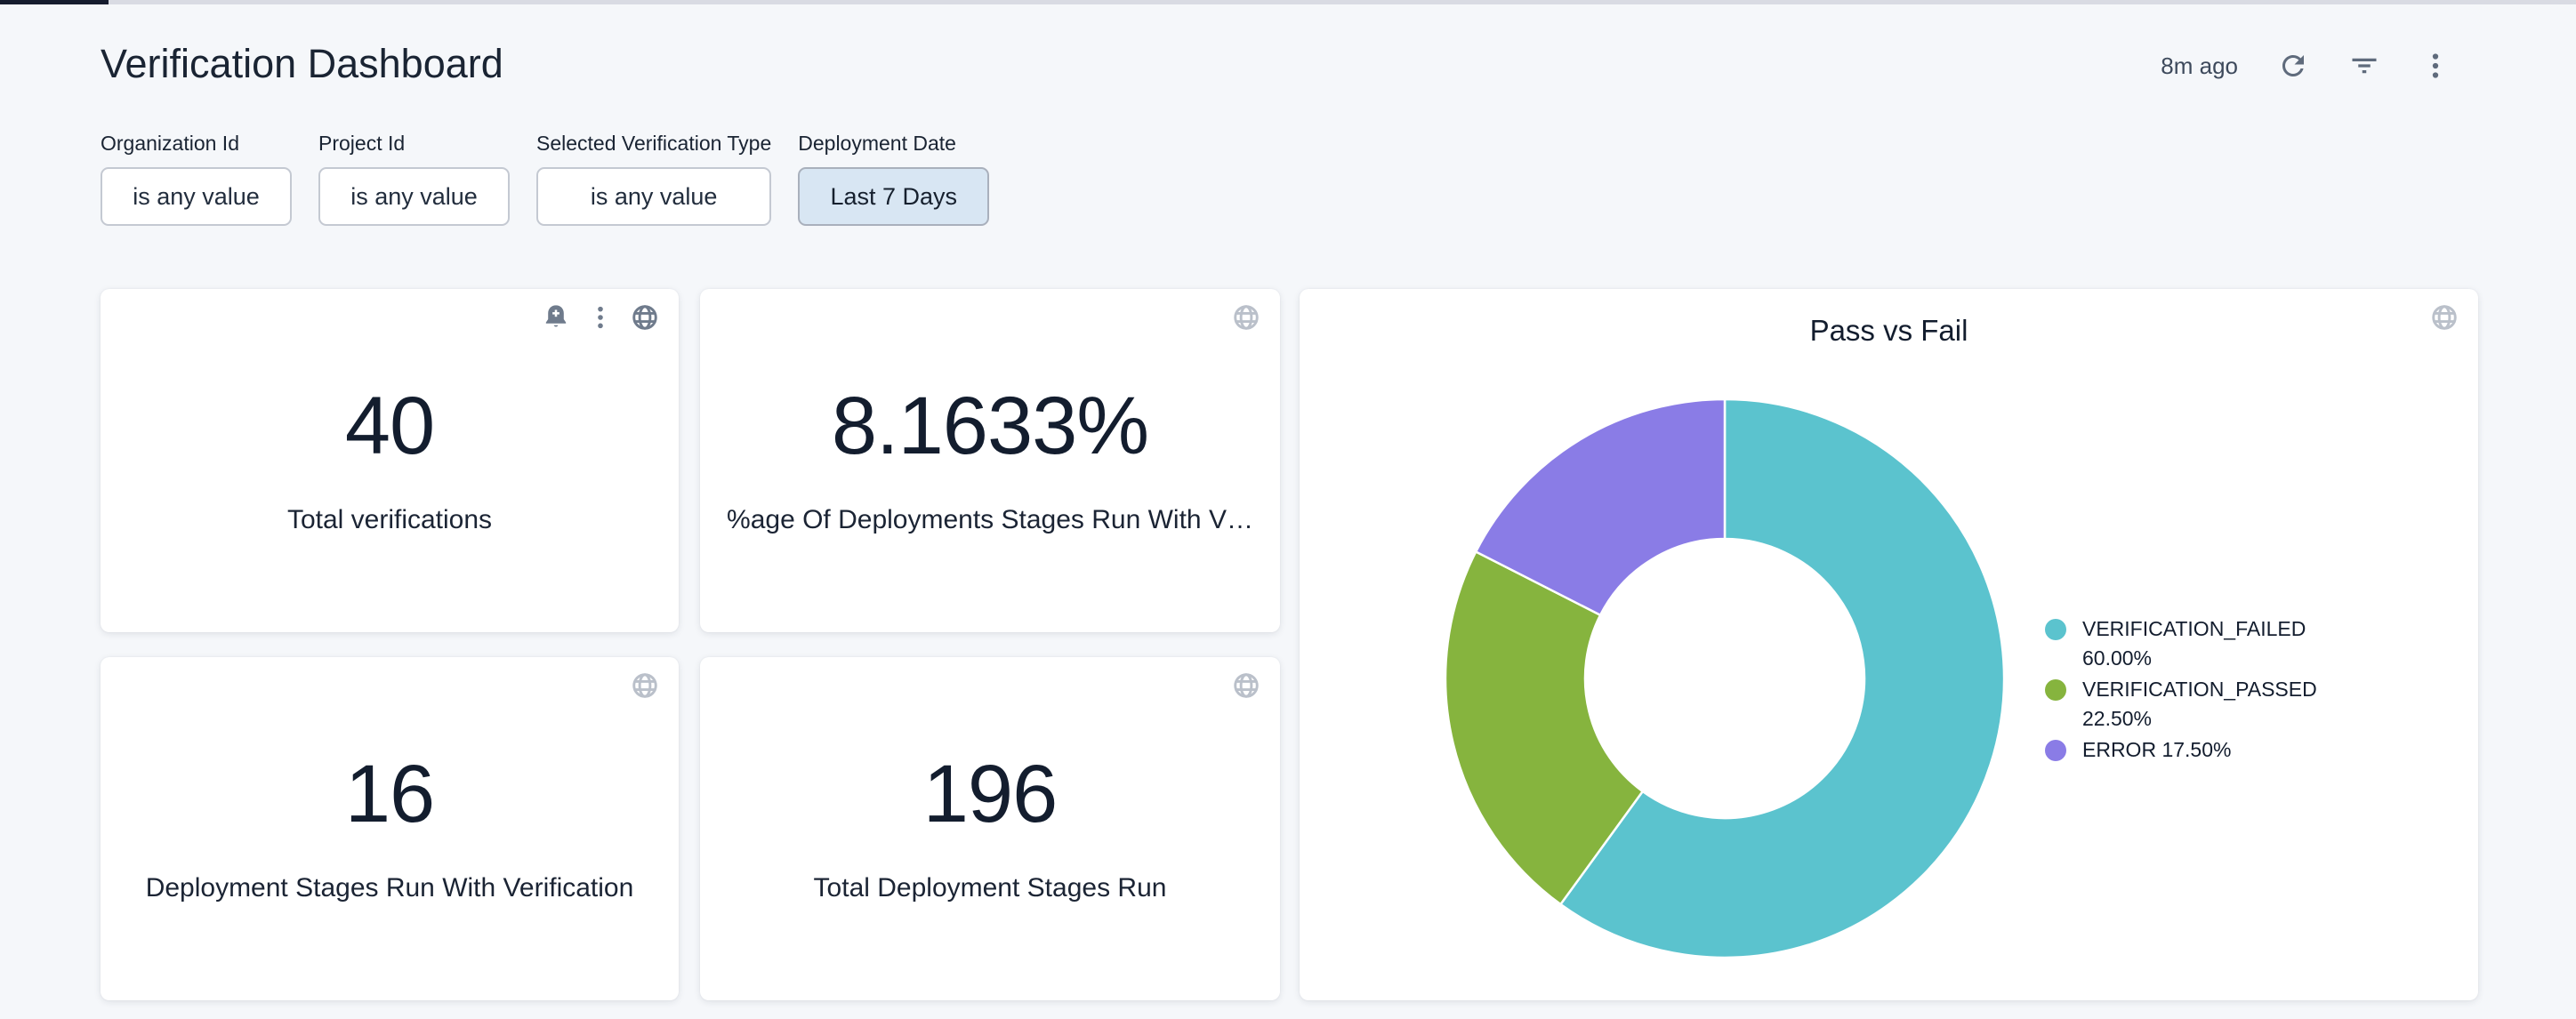 This screenshot has width=2576, height=1019. What do you see at coordinates (2194, 643) in the screenshot?
I see `legend-label: VERIFICATION_FAILED 60.00%` at bounding box center [2194, 643].